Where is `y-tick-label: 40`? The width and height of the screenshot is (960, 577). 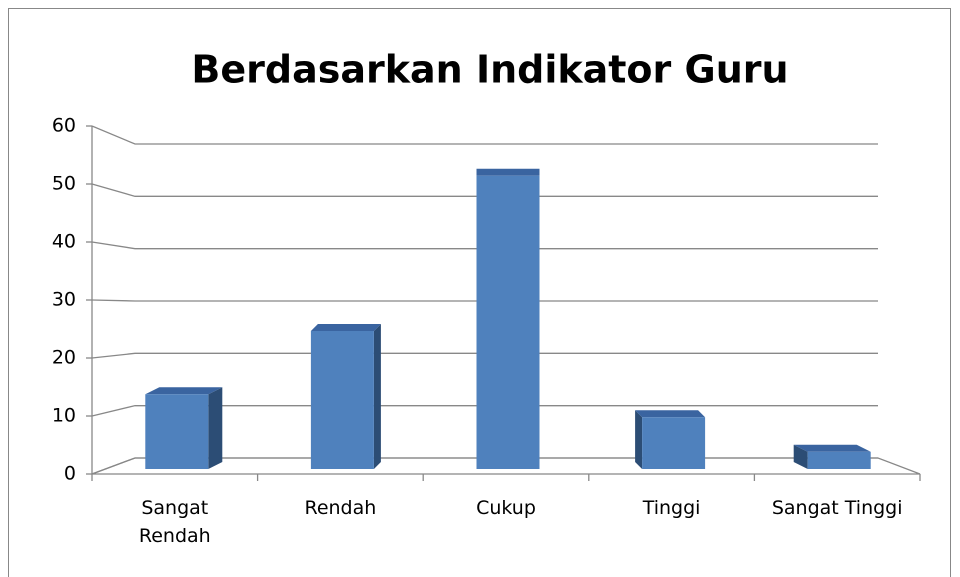
y-tick-label: 40 is located at coordinates (64, 242).